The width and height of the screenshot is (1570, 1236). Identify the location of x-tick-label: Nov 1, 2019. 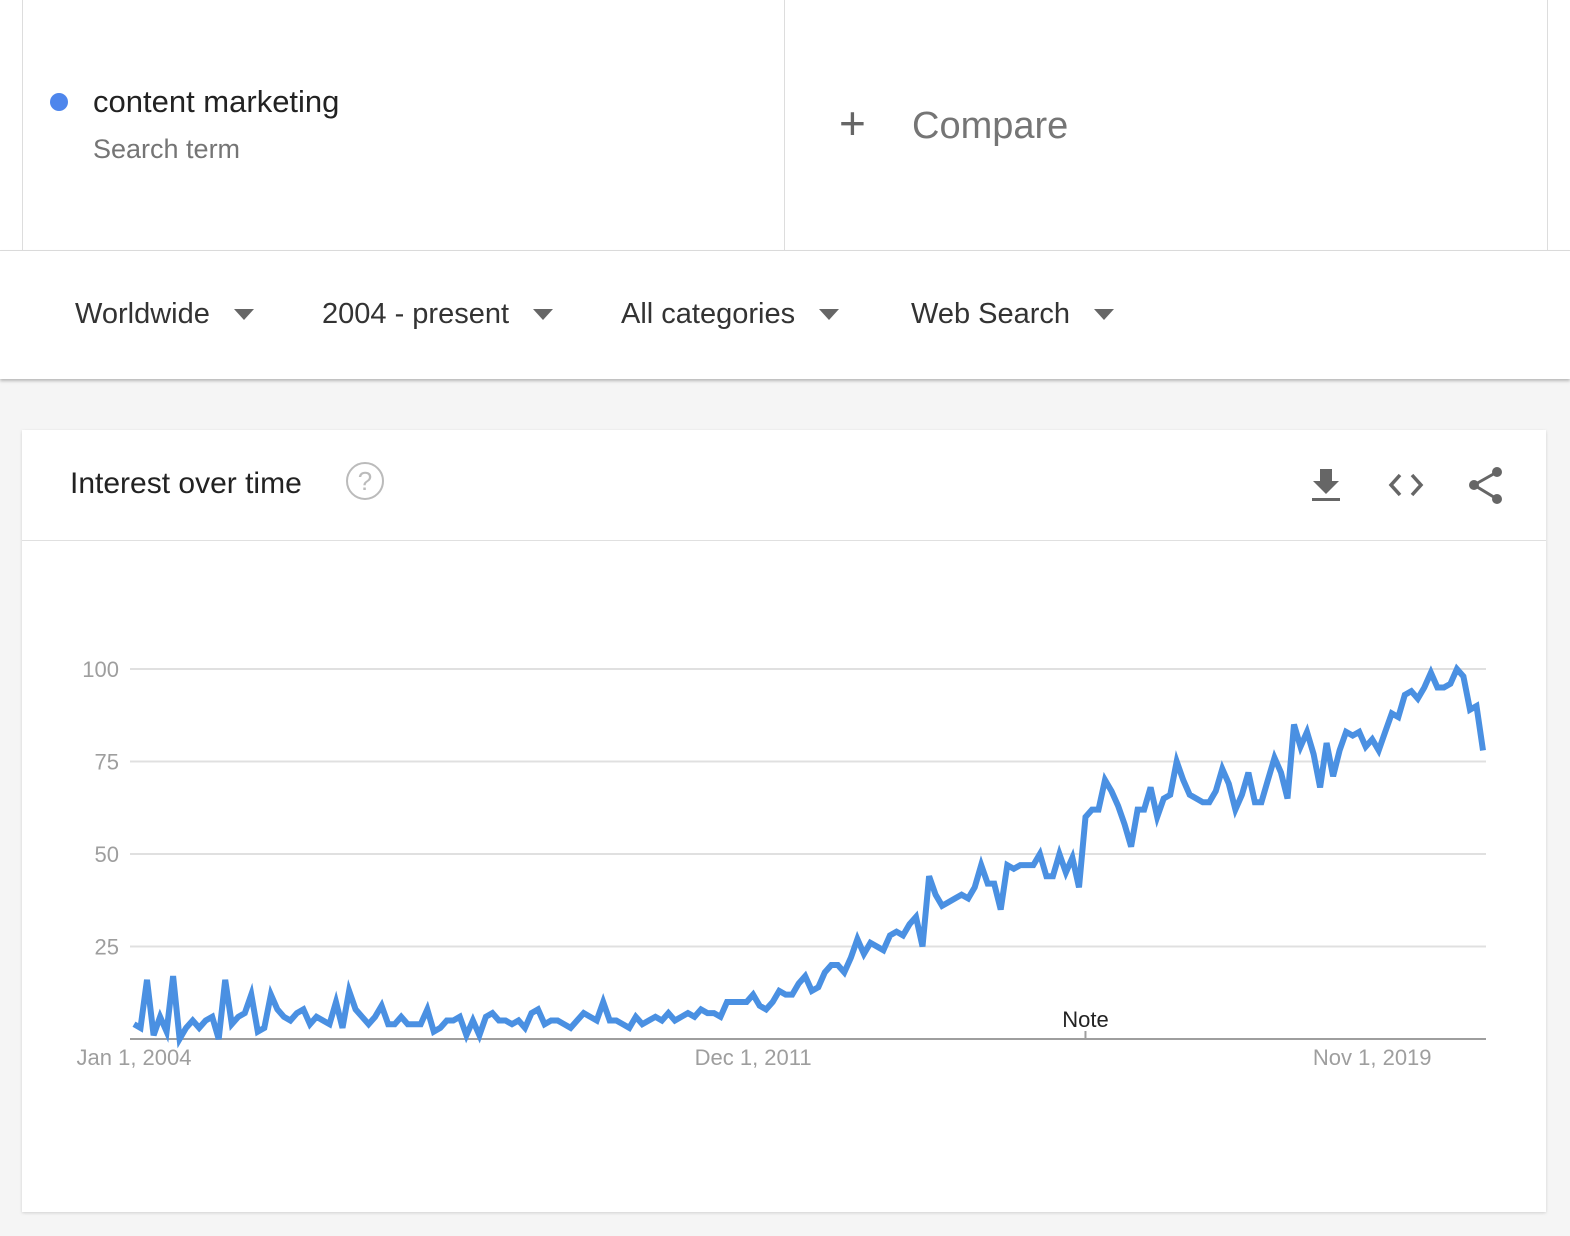
(1372, 1057).